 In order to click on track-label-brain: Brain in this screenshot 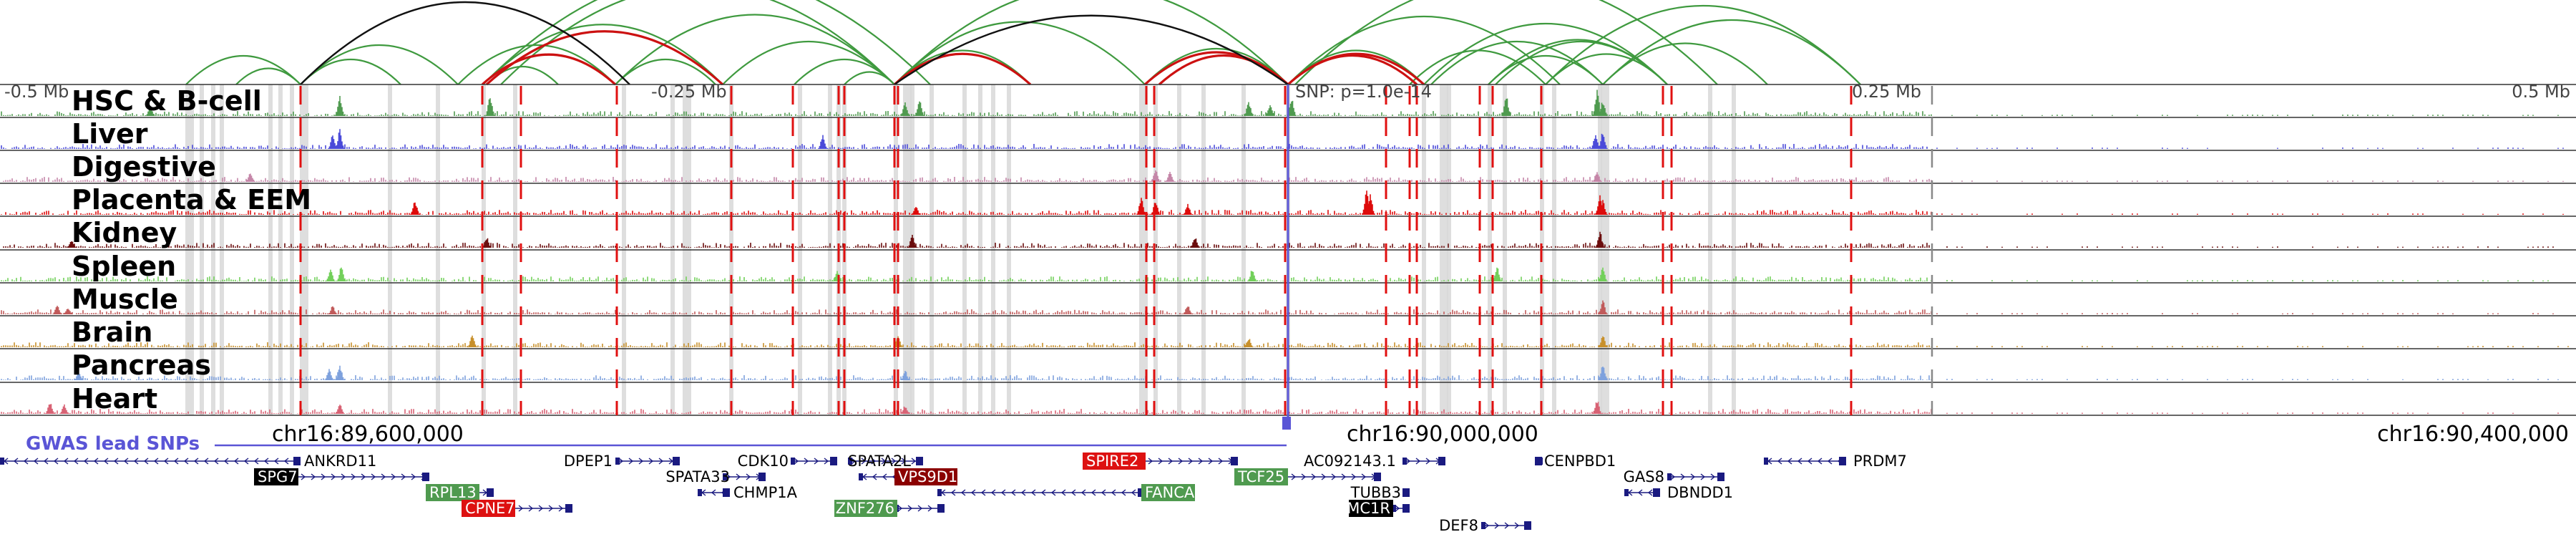, I will do `click(112, 332)`.